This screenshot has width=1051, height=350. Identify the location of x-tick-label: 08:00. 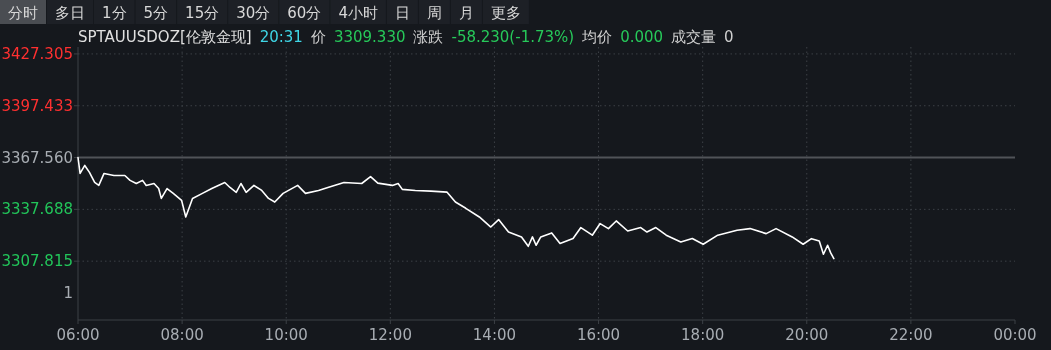
(182, 335).